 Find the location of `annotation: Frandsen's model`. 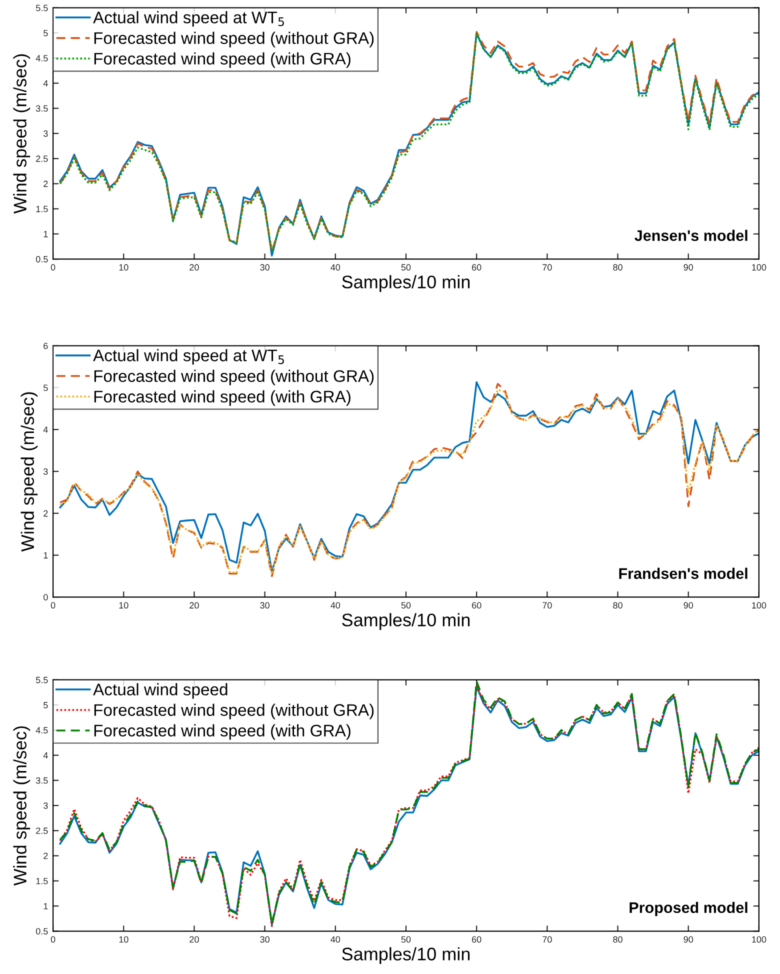

annotation: Frandsen's model is located at coordinates (683, 573).